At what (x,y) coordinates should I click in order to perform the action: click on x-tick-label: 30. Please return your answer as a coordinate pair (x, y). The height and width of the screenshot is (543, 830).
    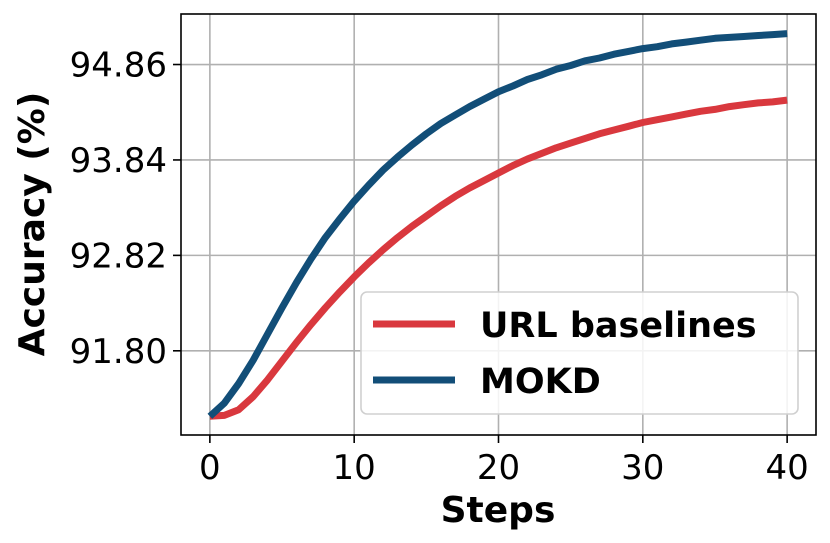
    Looking at the image, I should click on (642, 468).